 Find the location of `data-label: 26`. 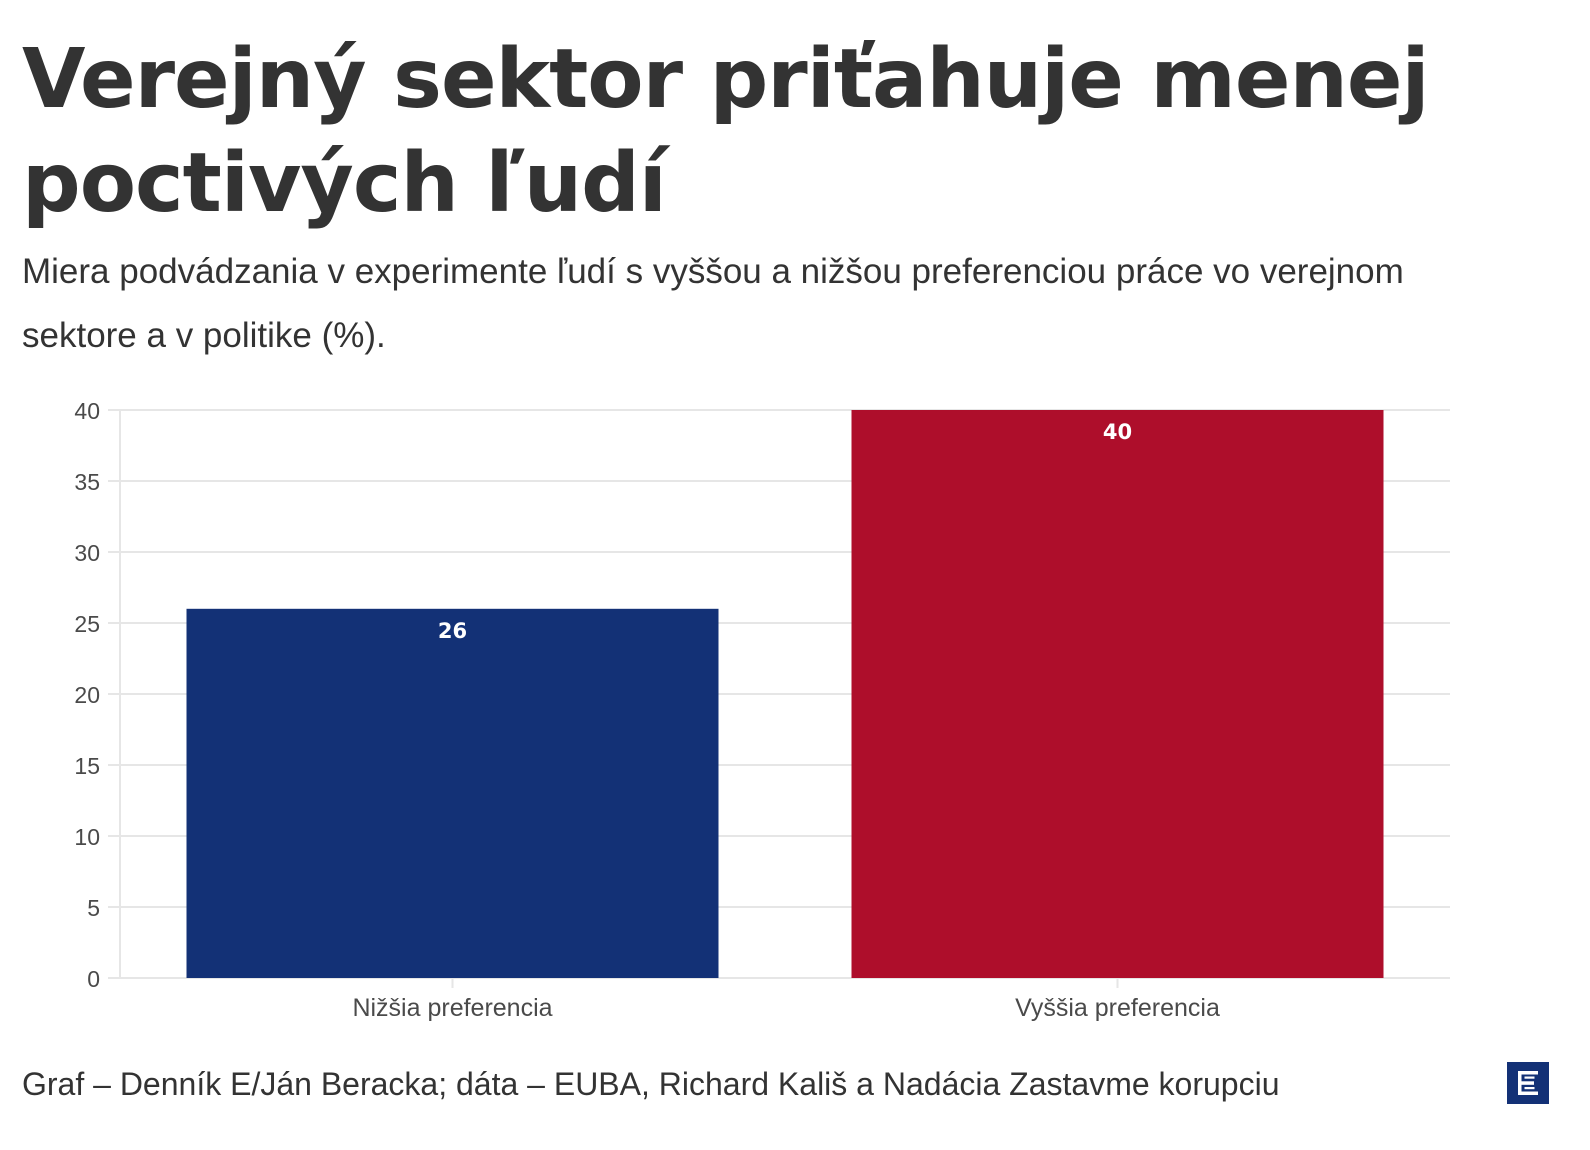

data-label: 26 is located at coordinates (452, 631).